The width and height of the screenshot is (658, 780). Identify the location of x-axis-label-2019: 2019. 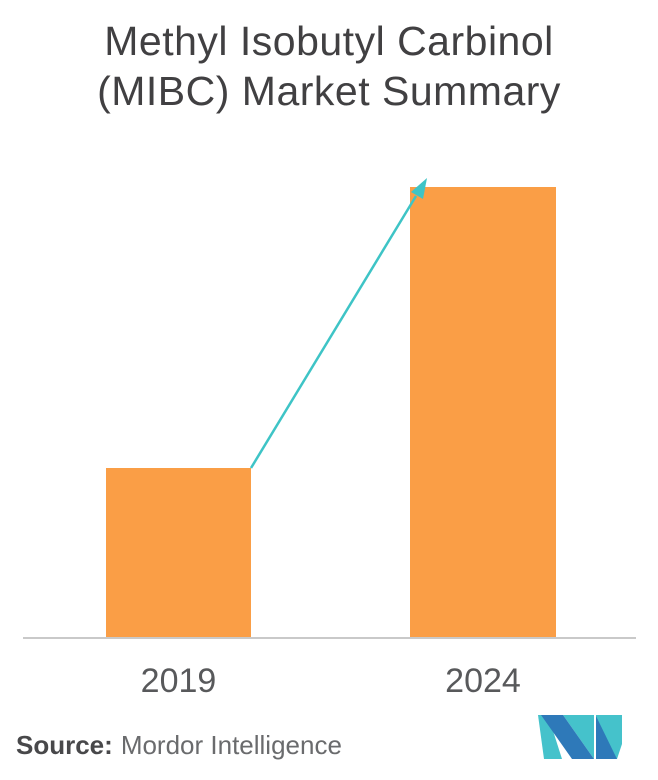
(178, 681).